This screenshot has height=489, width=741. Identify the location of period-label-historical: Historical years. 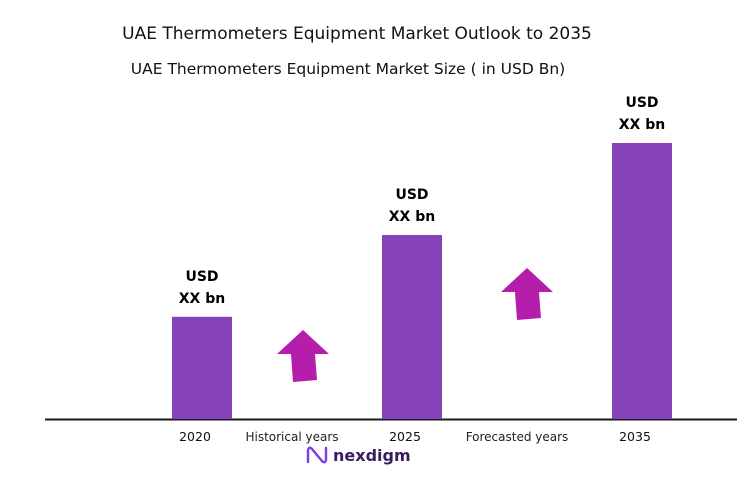
(291, 437).